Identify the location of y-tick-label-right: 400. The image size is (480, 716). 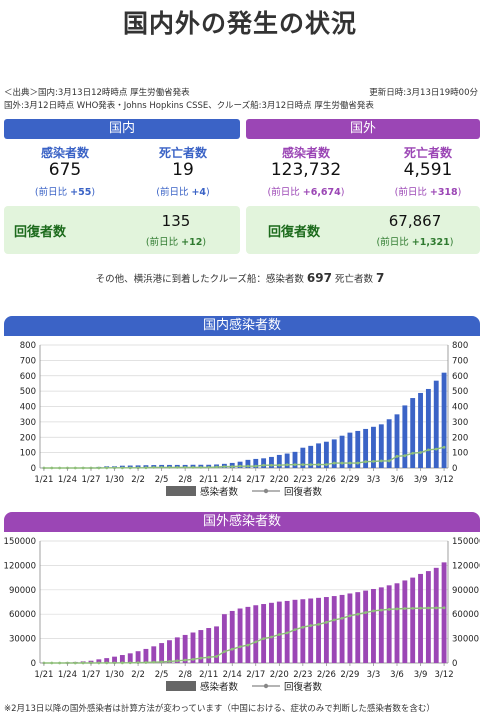
(460, 408).